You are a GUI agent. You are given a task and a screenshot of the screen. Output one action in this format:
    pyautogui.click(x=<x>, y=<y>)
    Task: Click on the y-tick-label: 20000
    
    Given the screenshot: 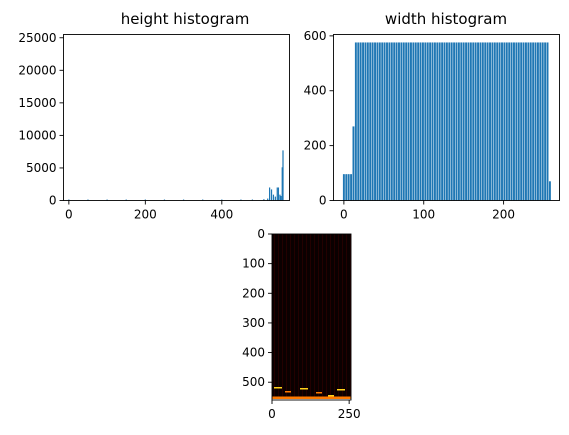 What is the action you would take?
    pyautogui.click(x=37, y=70)
    